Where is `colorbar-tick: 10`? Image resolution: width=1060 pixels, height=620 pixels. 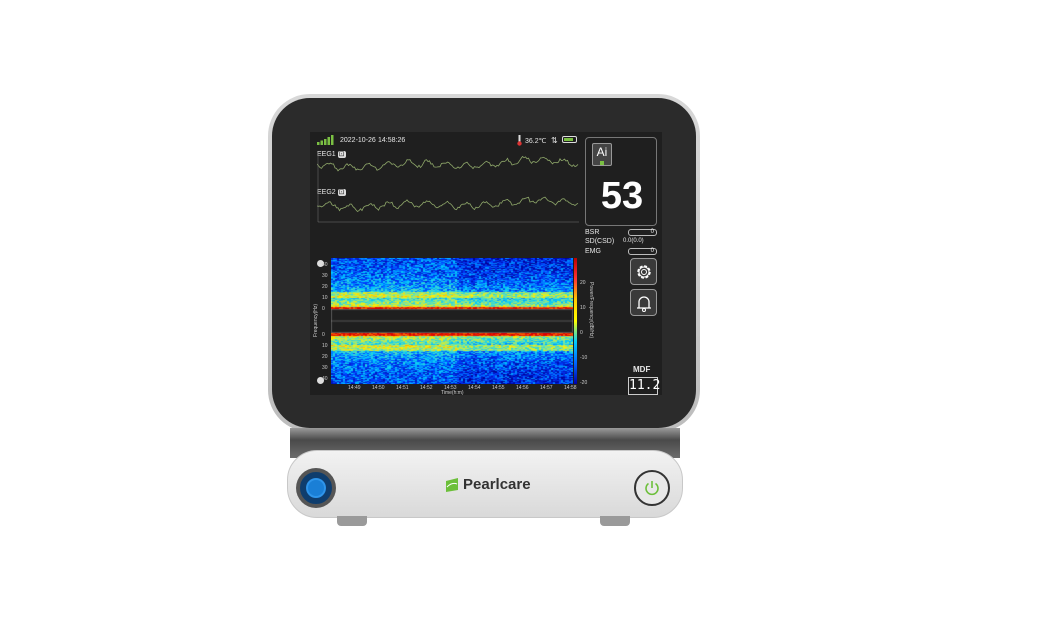 colorbar-tick: 10 is located at coordinates (583, 308).